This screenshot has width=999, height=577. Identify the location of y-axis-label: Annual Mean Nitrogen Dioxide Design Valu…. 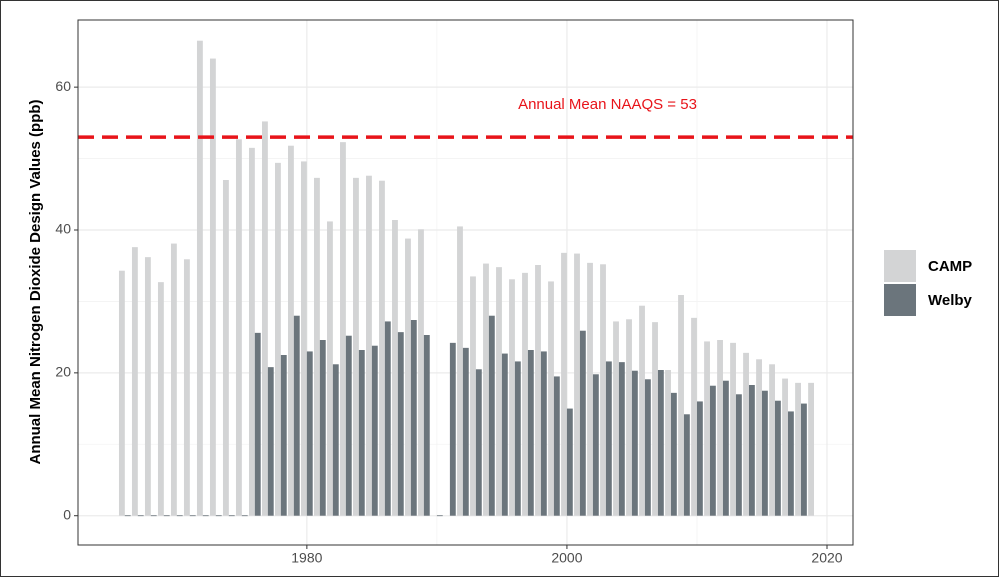
(35, 281).